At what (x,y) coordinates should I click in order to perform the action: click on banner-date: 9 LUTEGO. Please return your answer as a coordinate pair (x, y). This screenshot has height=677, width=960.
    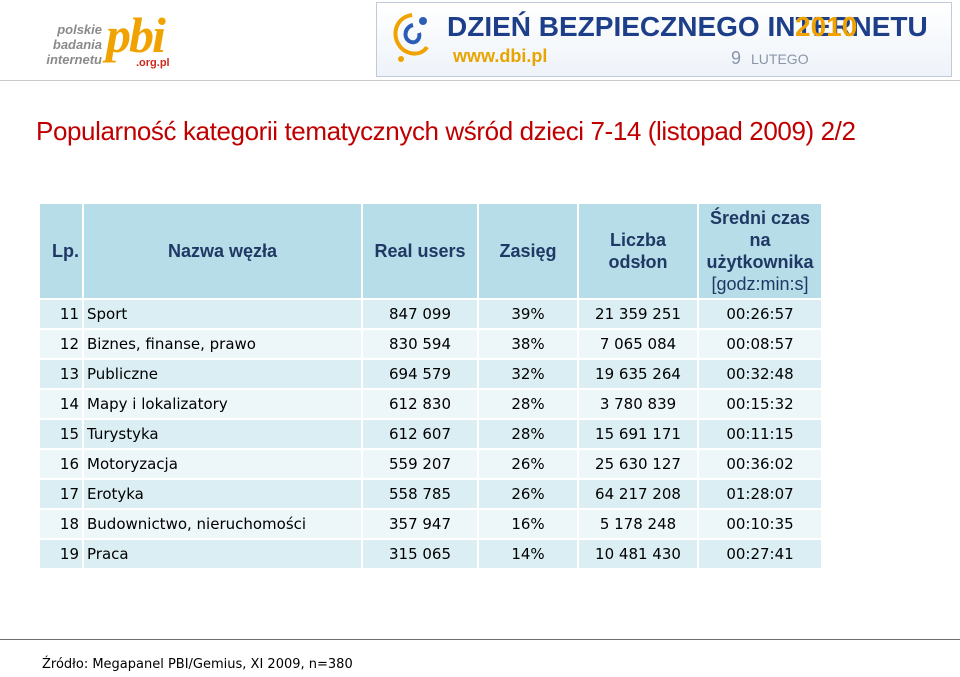
    Looking at the image, I should click on (770, 58).